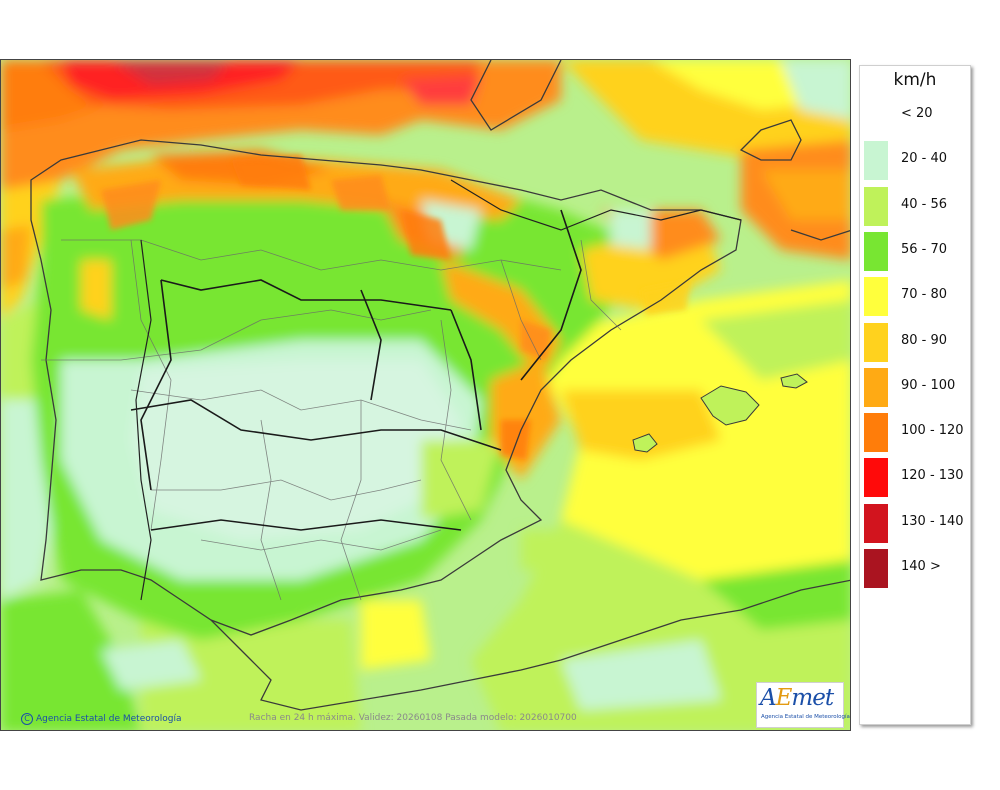 The image size is (1000, 790). I want to click on legend-item: 100 - 120, so click(915, 432).